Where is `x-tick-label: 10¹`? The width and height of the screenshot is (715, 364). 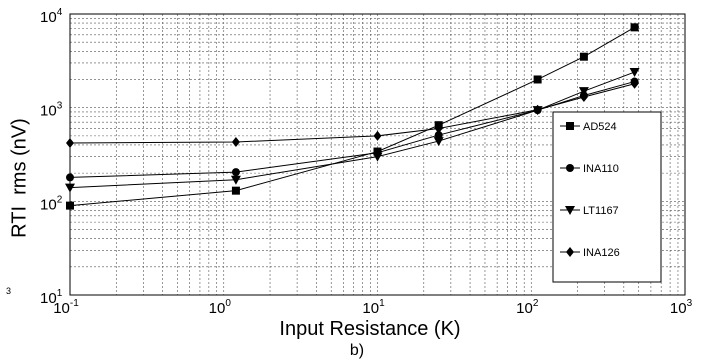
x-tick-label: 10¹ is located at coordinates (373, 307).